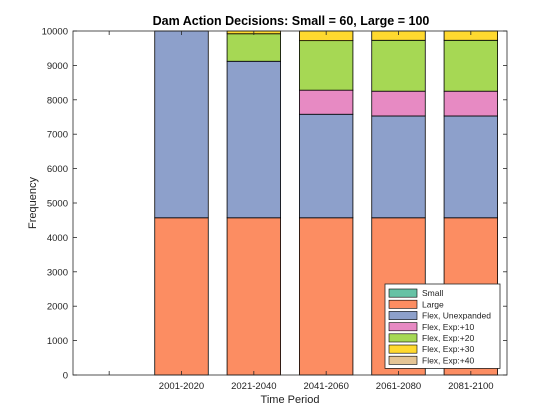 The height and width of the screenshot is (420, 560). What do you see at coordinates (290, 400) in the screenshot?
I see `x-axis-label: Time Period` at bounding box center [290, 400].